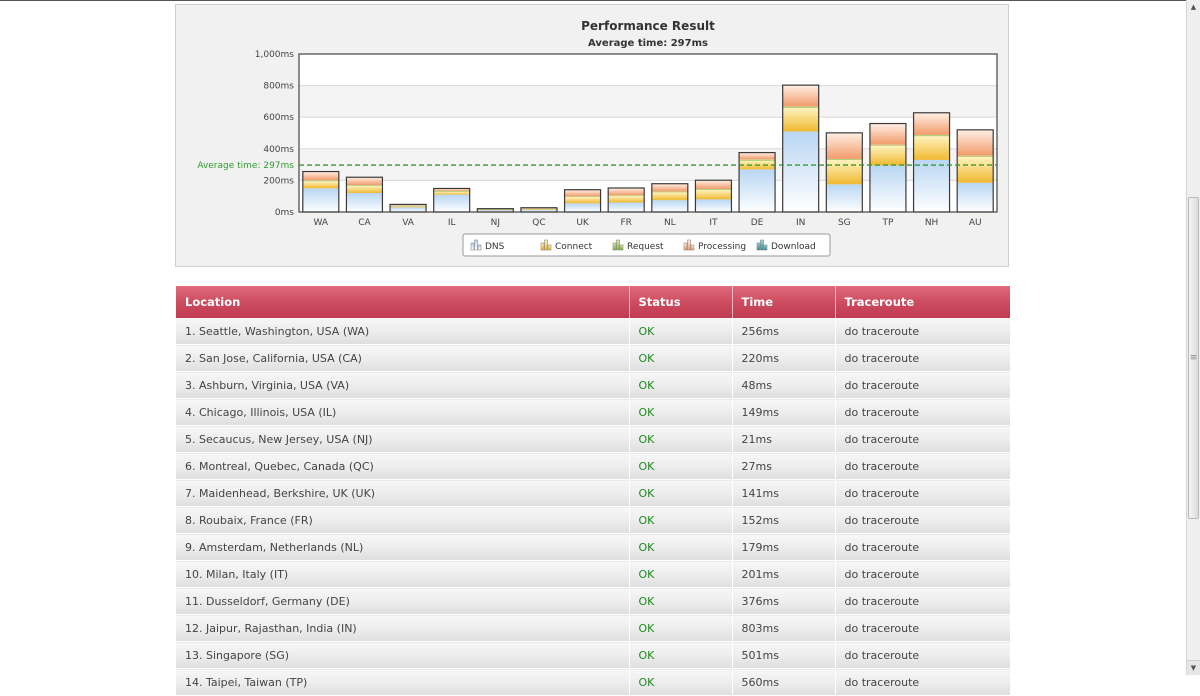  What do you see at coordinates (1193, 7) in the screenshot?
I see `arrow-up-icon: ▲` at bounding box center [1193, 7].